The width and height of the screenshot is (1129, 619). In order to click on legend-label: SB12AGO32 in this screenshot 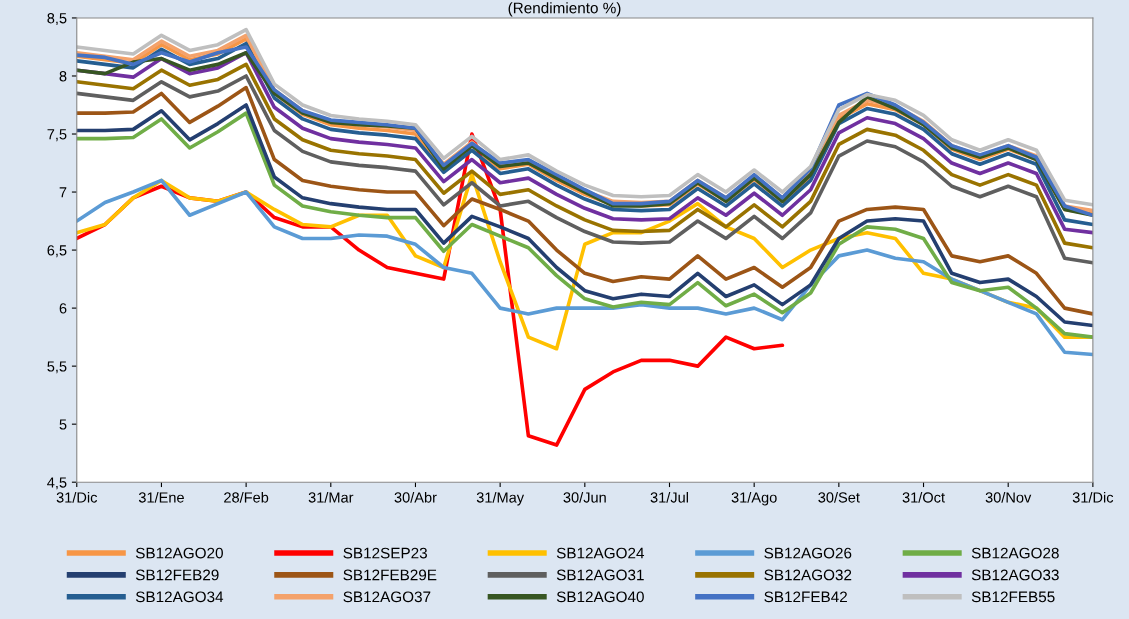, I will do `click(808, 575)`.